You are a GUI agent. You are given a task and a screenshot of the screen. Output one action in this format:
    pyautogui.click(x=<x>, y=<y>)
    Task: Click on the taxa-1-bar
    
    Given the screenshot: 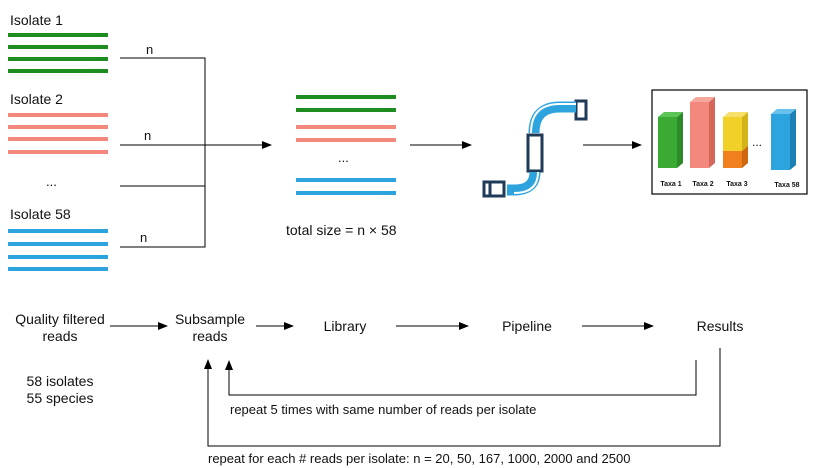 What is the action you would take?
    pyautogui.click(x=670, y=140)
    